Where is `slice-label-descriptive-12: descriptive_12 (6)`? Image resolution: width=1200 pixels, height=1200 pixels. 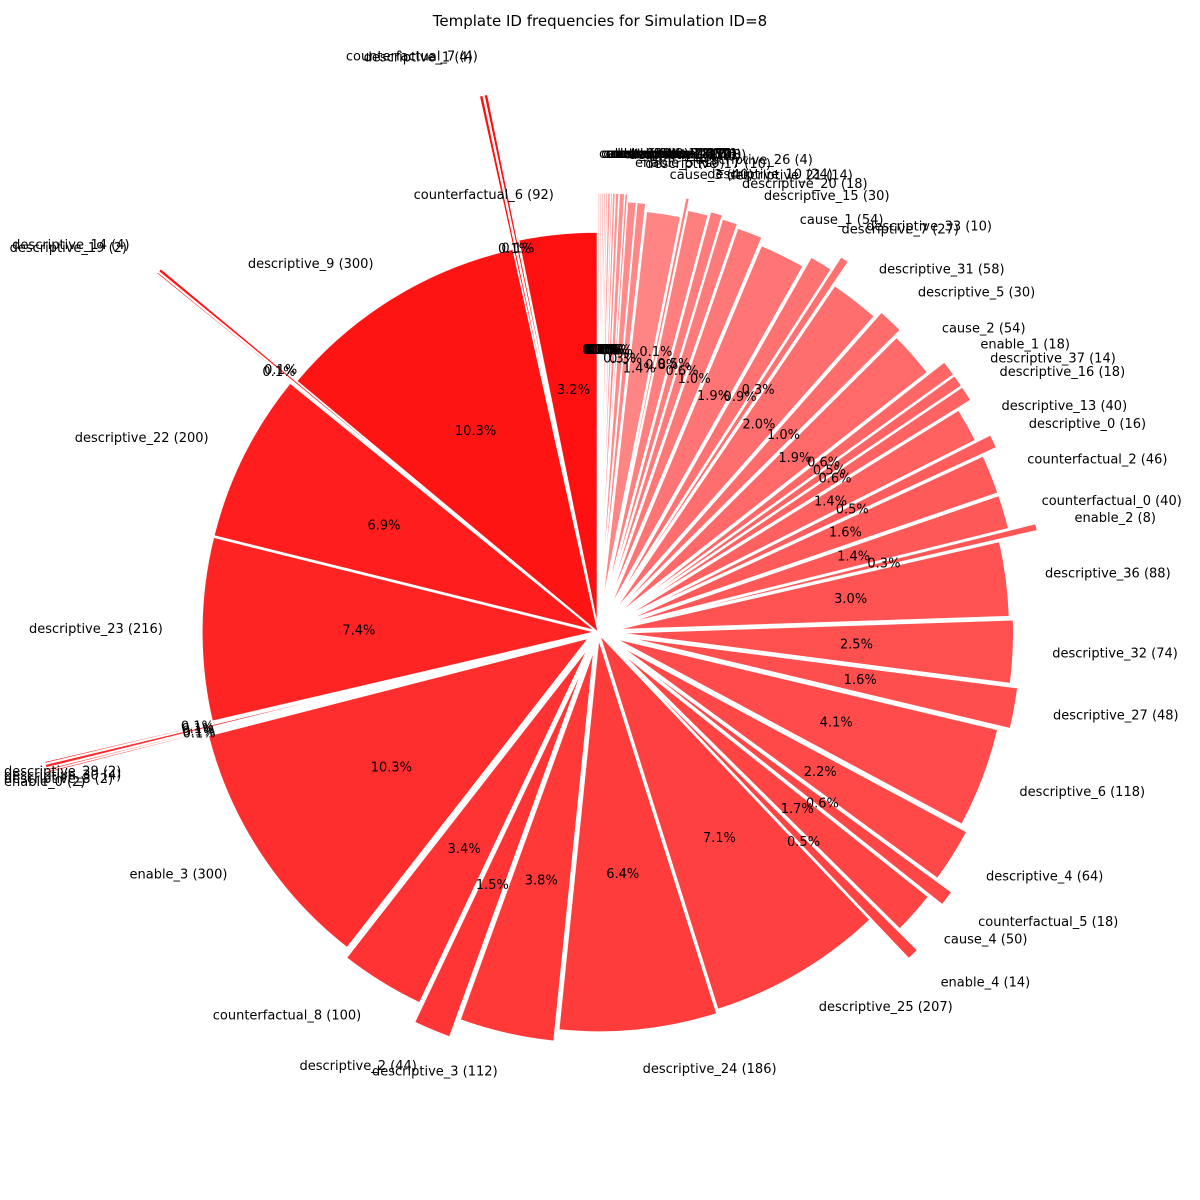 slice-label-descriptive-12: descriptive_12 (6) is located at coordinates (682, 154).